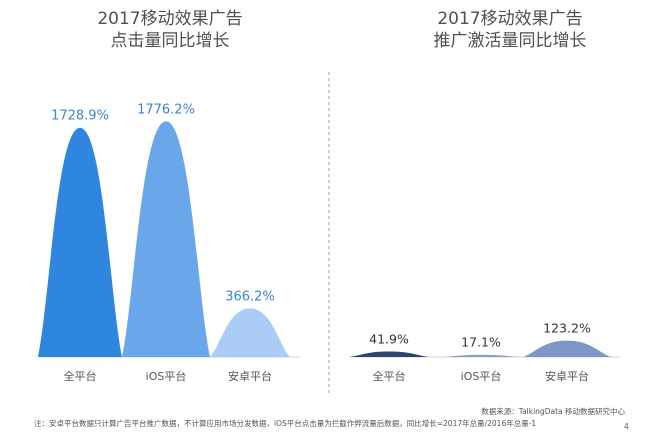  I want to click on right-value-label-3: 123.2%, so click(567, 328).